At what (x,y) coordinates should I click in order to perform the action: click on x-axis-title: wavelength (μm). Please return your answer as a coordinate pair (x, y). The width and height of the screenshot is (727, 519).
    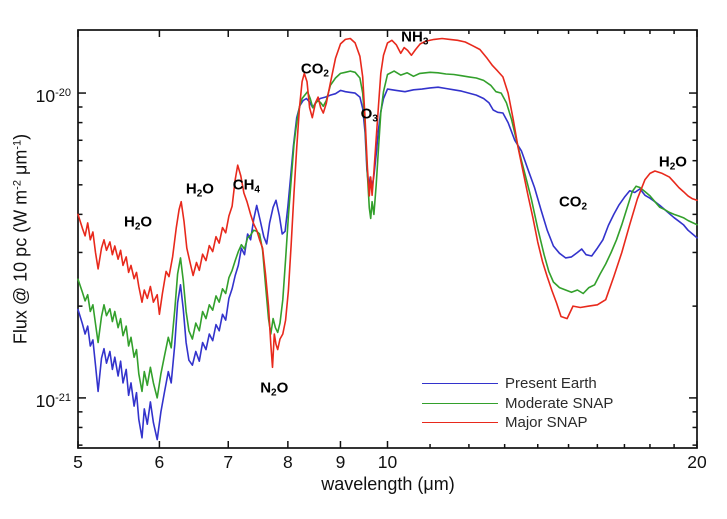
    Looking at the image, I should click on (388, 484).